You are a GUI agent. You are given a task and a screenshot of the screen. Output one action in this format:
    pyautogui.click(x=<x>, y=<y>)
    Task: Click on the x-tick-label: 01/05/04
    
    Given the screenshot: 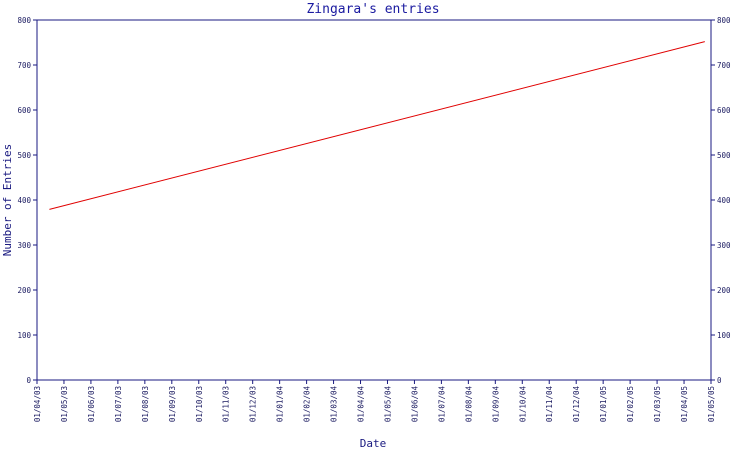 What is the action you would take?
    pyautogui.click(x=387, y=404)
    